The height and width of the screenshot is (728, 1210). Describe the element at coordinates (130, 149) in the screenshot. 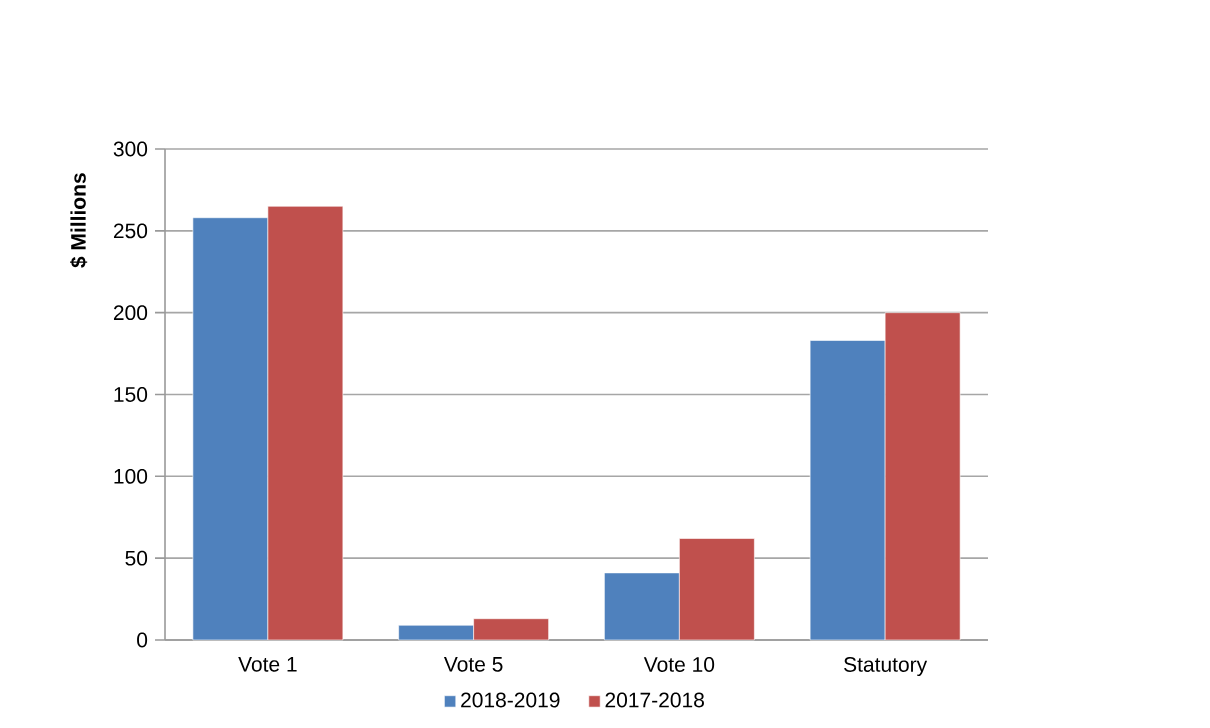

I see `y-tick-label: 300` at that location.